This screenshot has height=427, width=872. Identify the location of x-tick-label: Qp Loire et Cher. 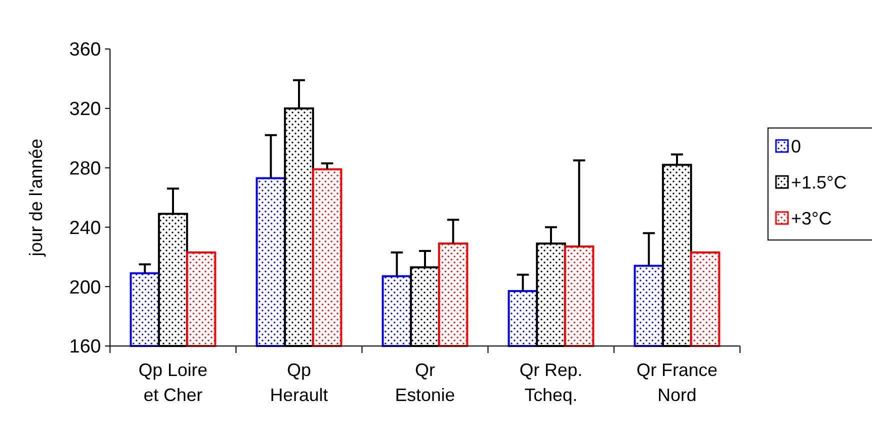
(173, 382).